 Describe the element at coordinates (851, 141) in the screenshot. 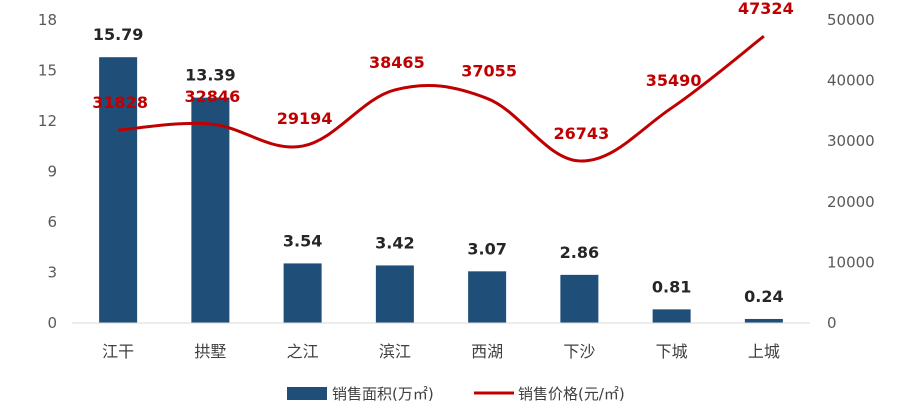

I see `right-tick-label: 30000` at that location.